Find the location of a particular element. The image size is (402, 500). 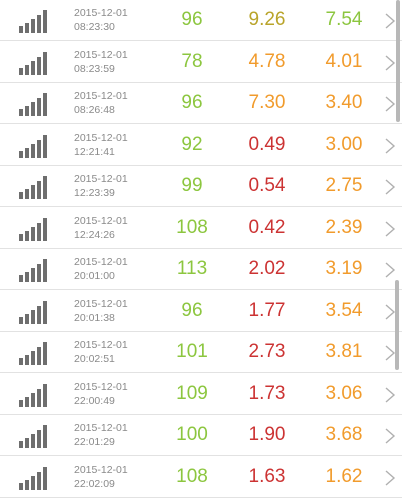

list-item: 2015-12-01 22:02:09 108 1.63 1.62 is located at coordinates (201, 477).